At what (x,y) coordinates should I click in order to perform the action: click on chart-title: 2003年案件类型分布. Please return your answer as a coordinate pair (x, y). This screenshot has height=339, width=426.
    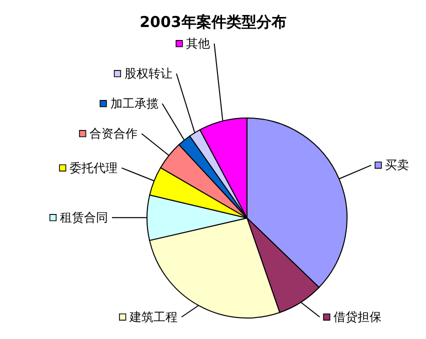
    Looking at the image, I should click on (213, 22).